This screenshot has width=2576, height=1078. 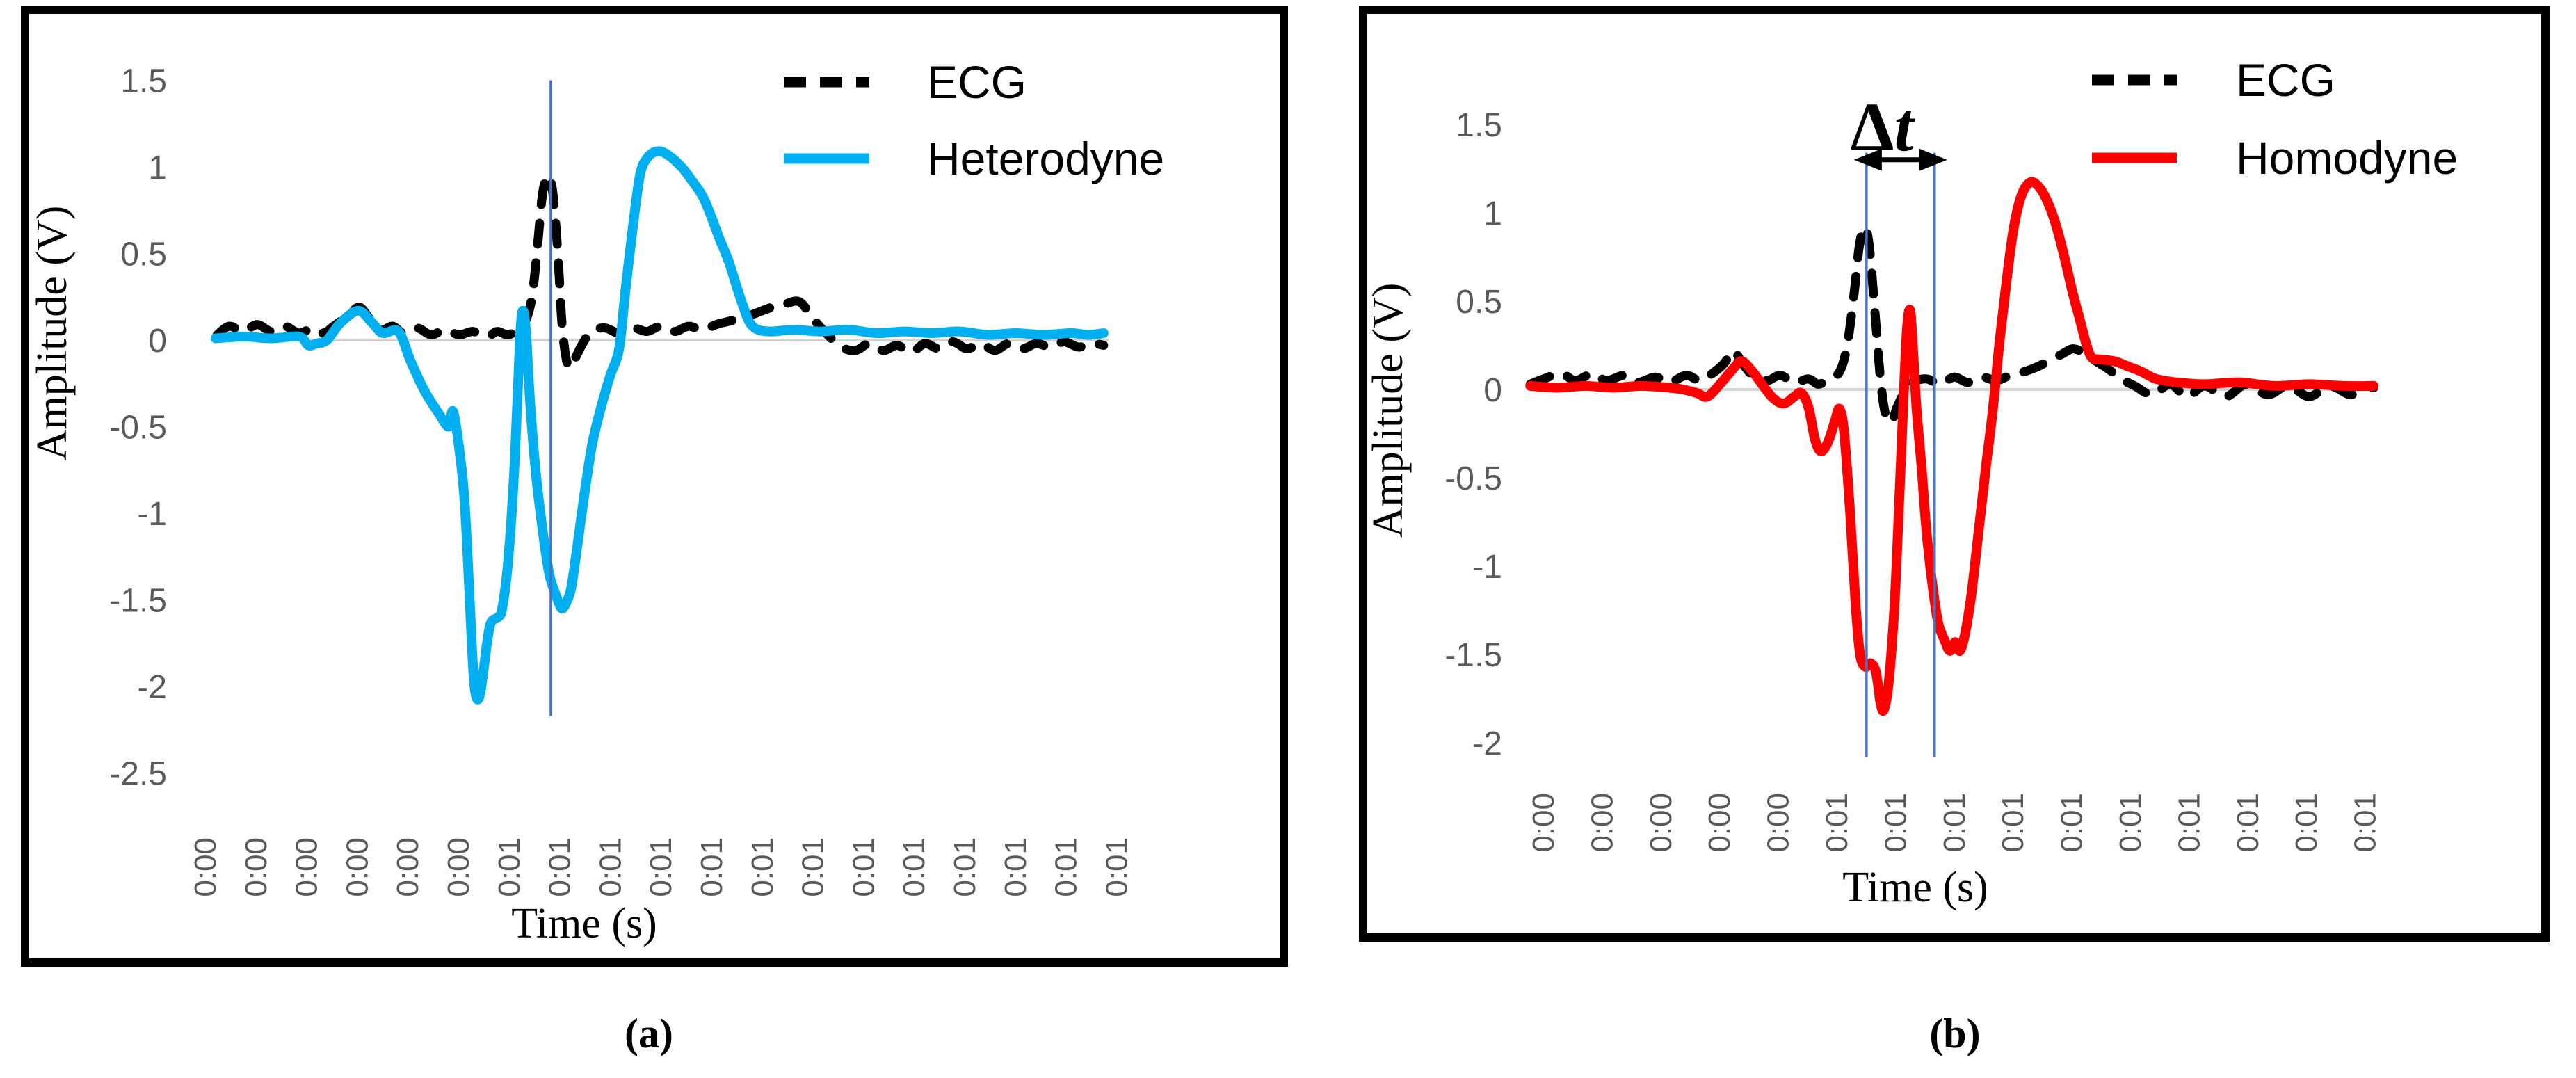 What do you see at coordinates (1955, 1033) in the screenshot?
I see `caption-b: (b)` at bounding box center [1955, 1033].